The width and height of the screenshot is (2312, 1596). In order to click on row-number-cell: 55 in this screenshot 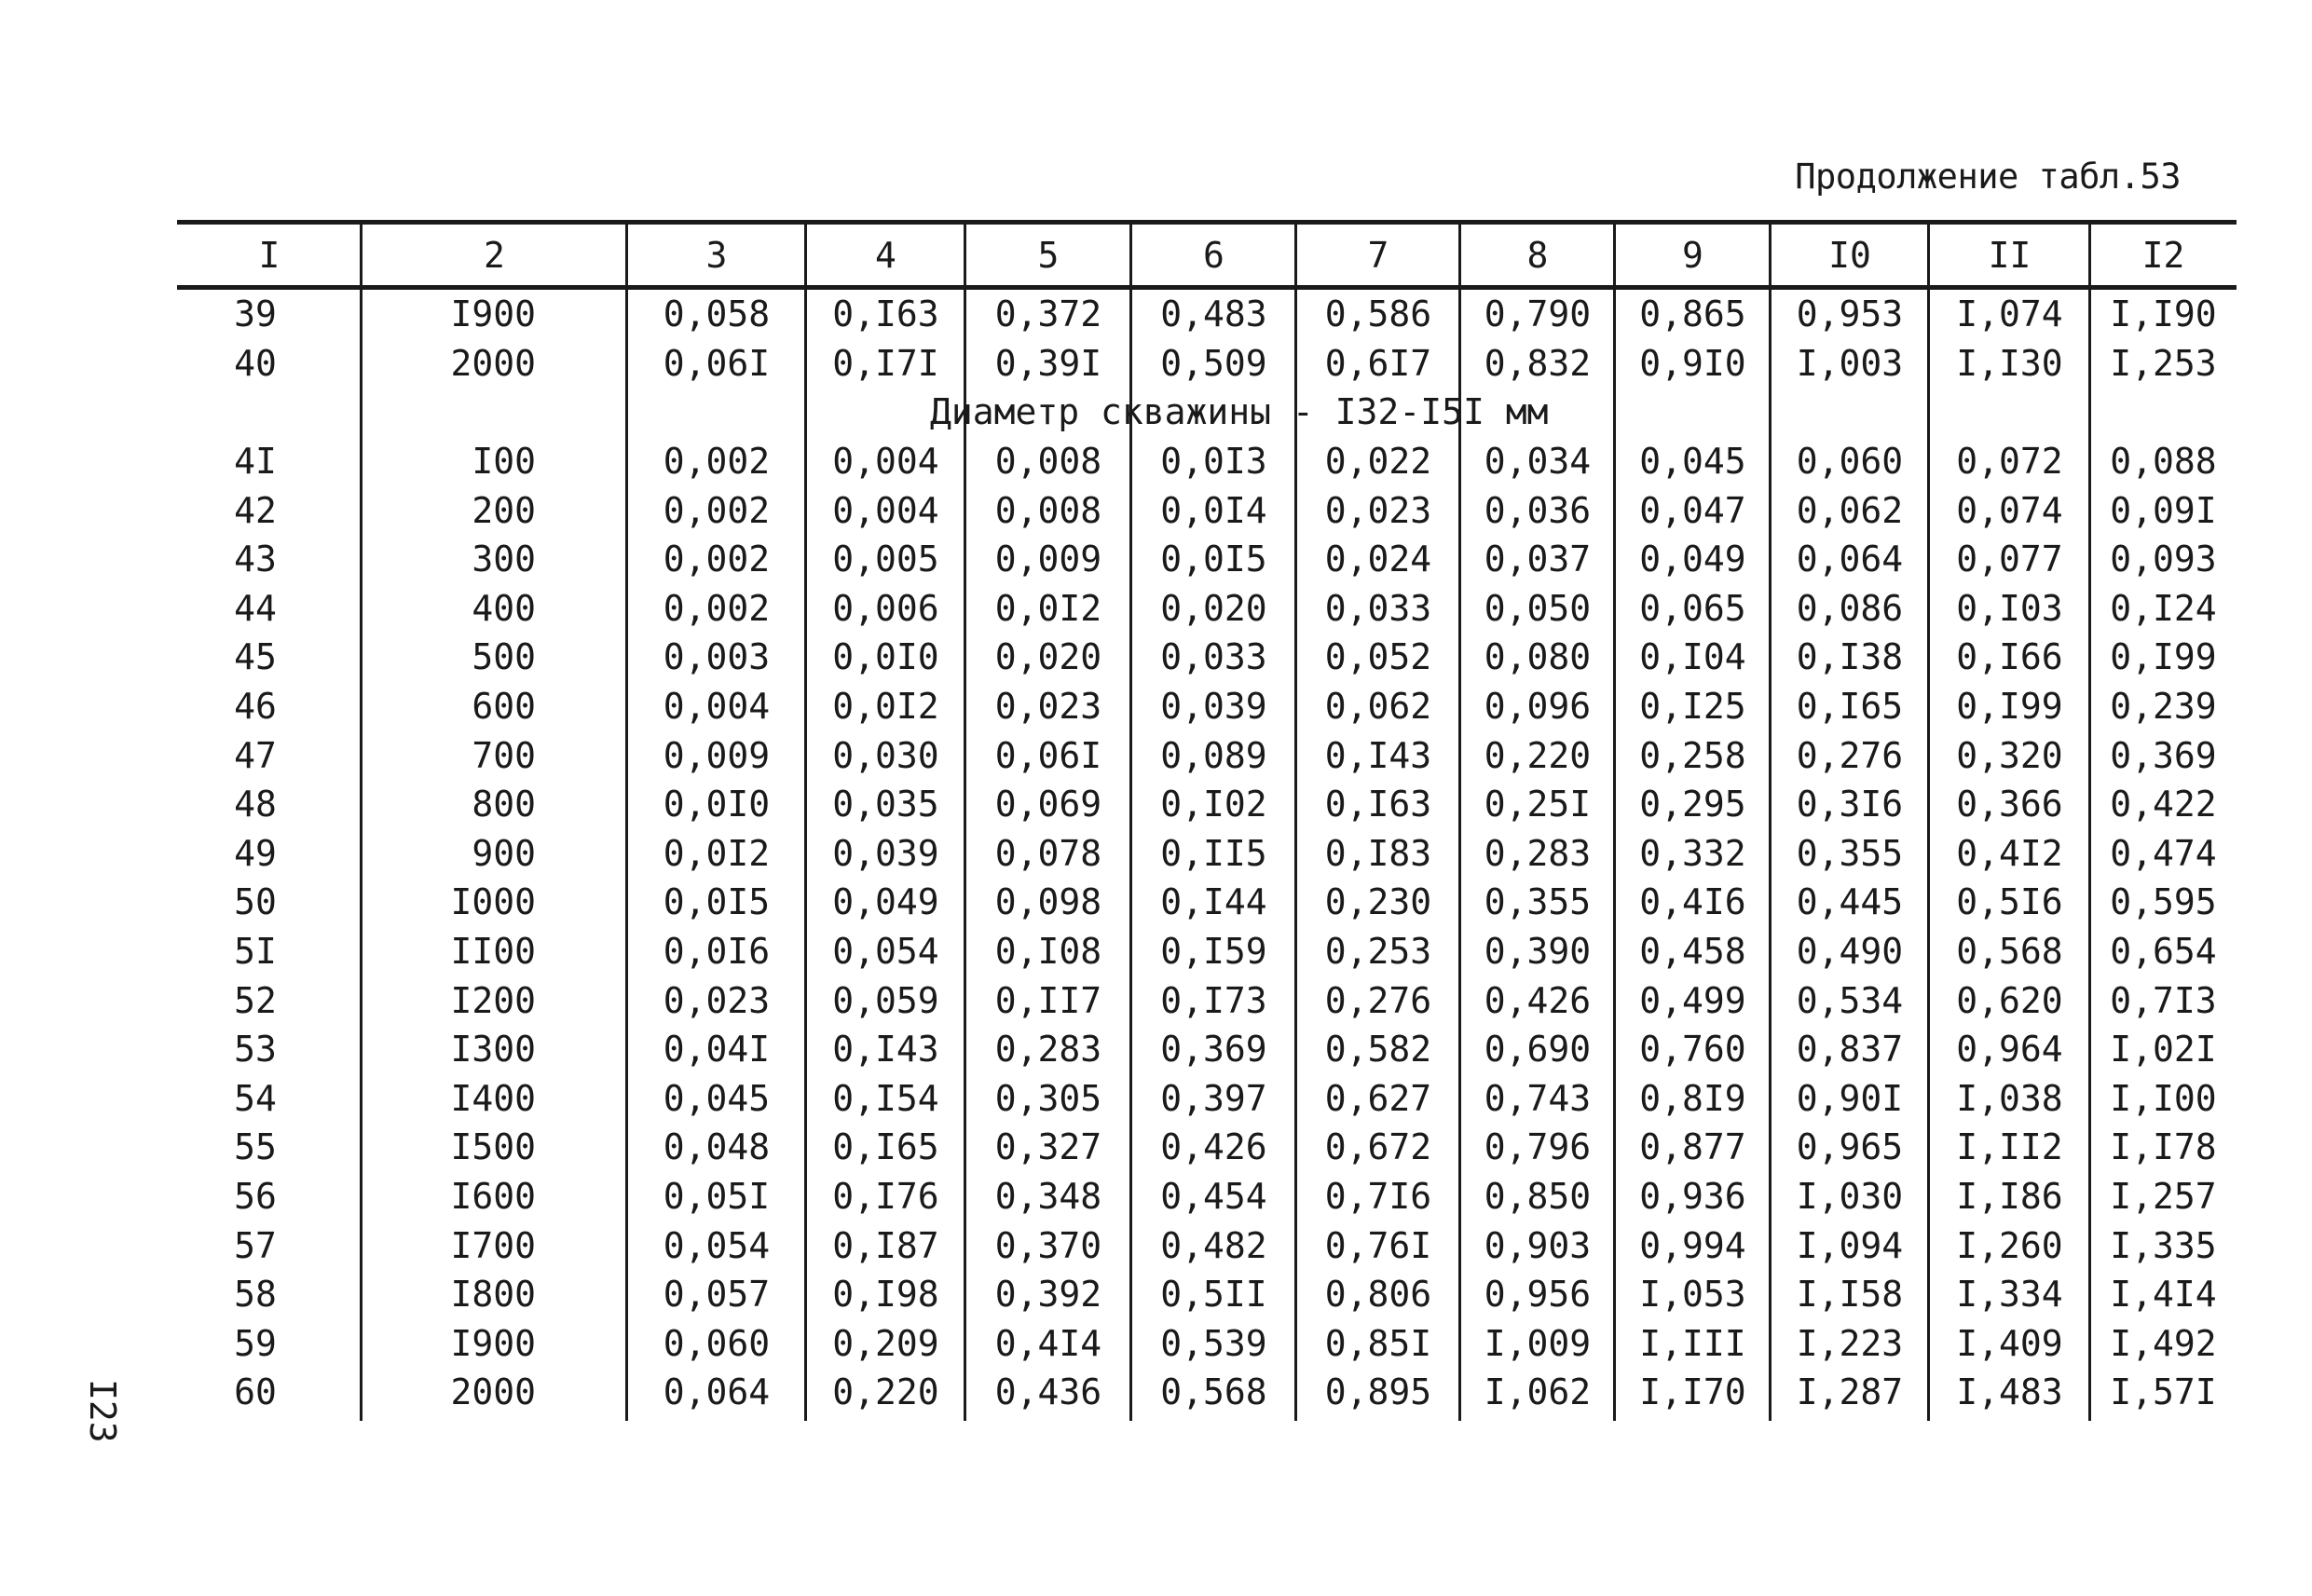, I will do `click(256, 1147)`.